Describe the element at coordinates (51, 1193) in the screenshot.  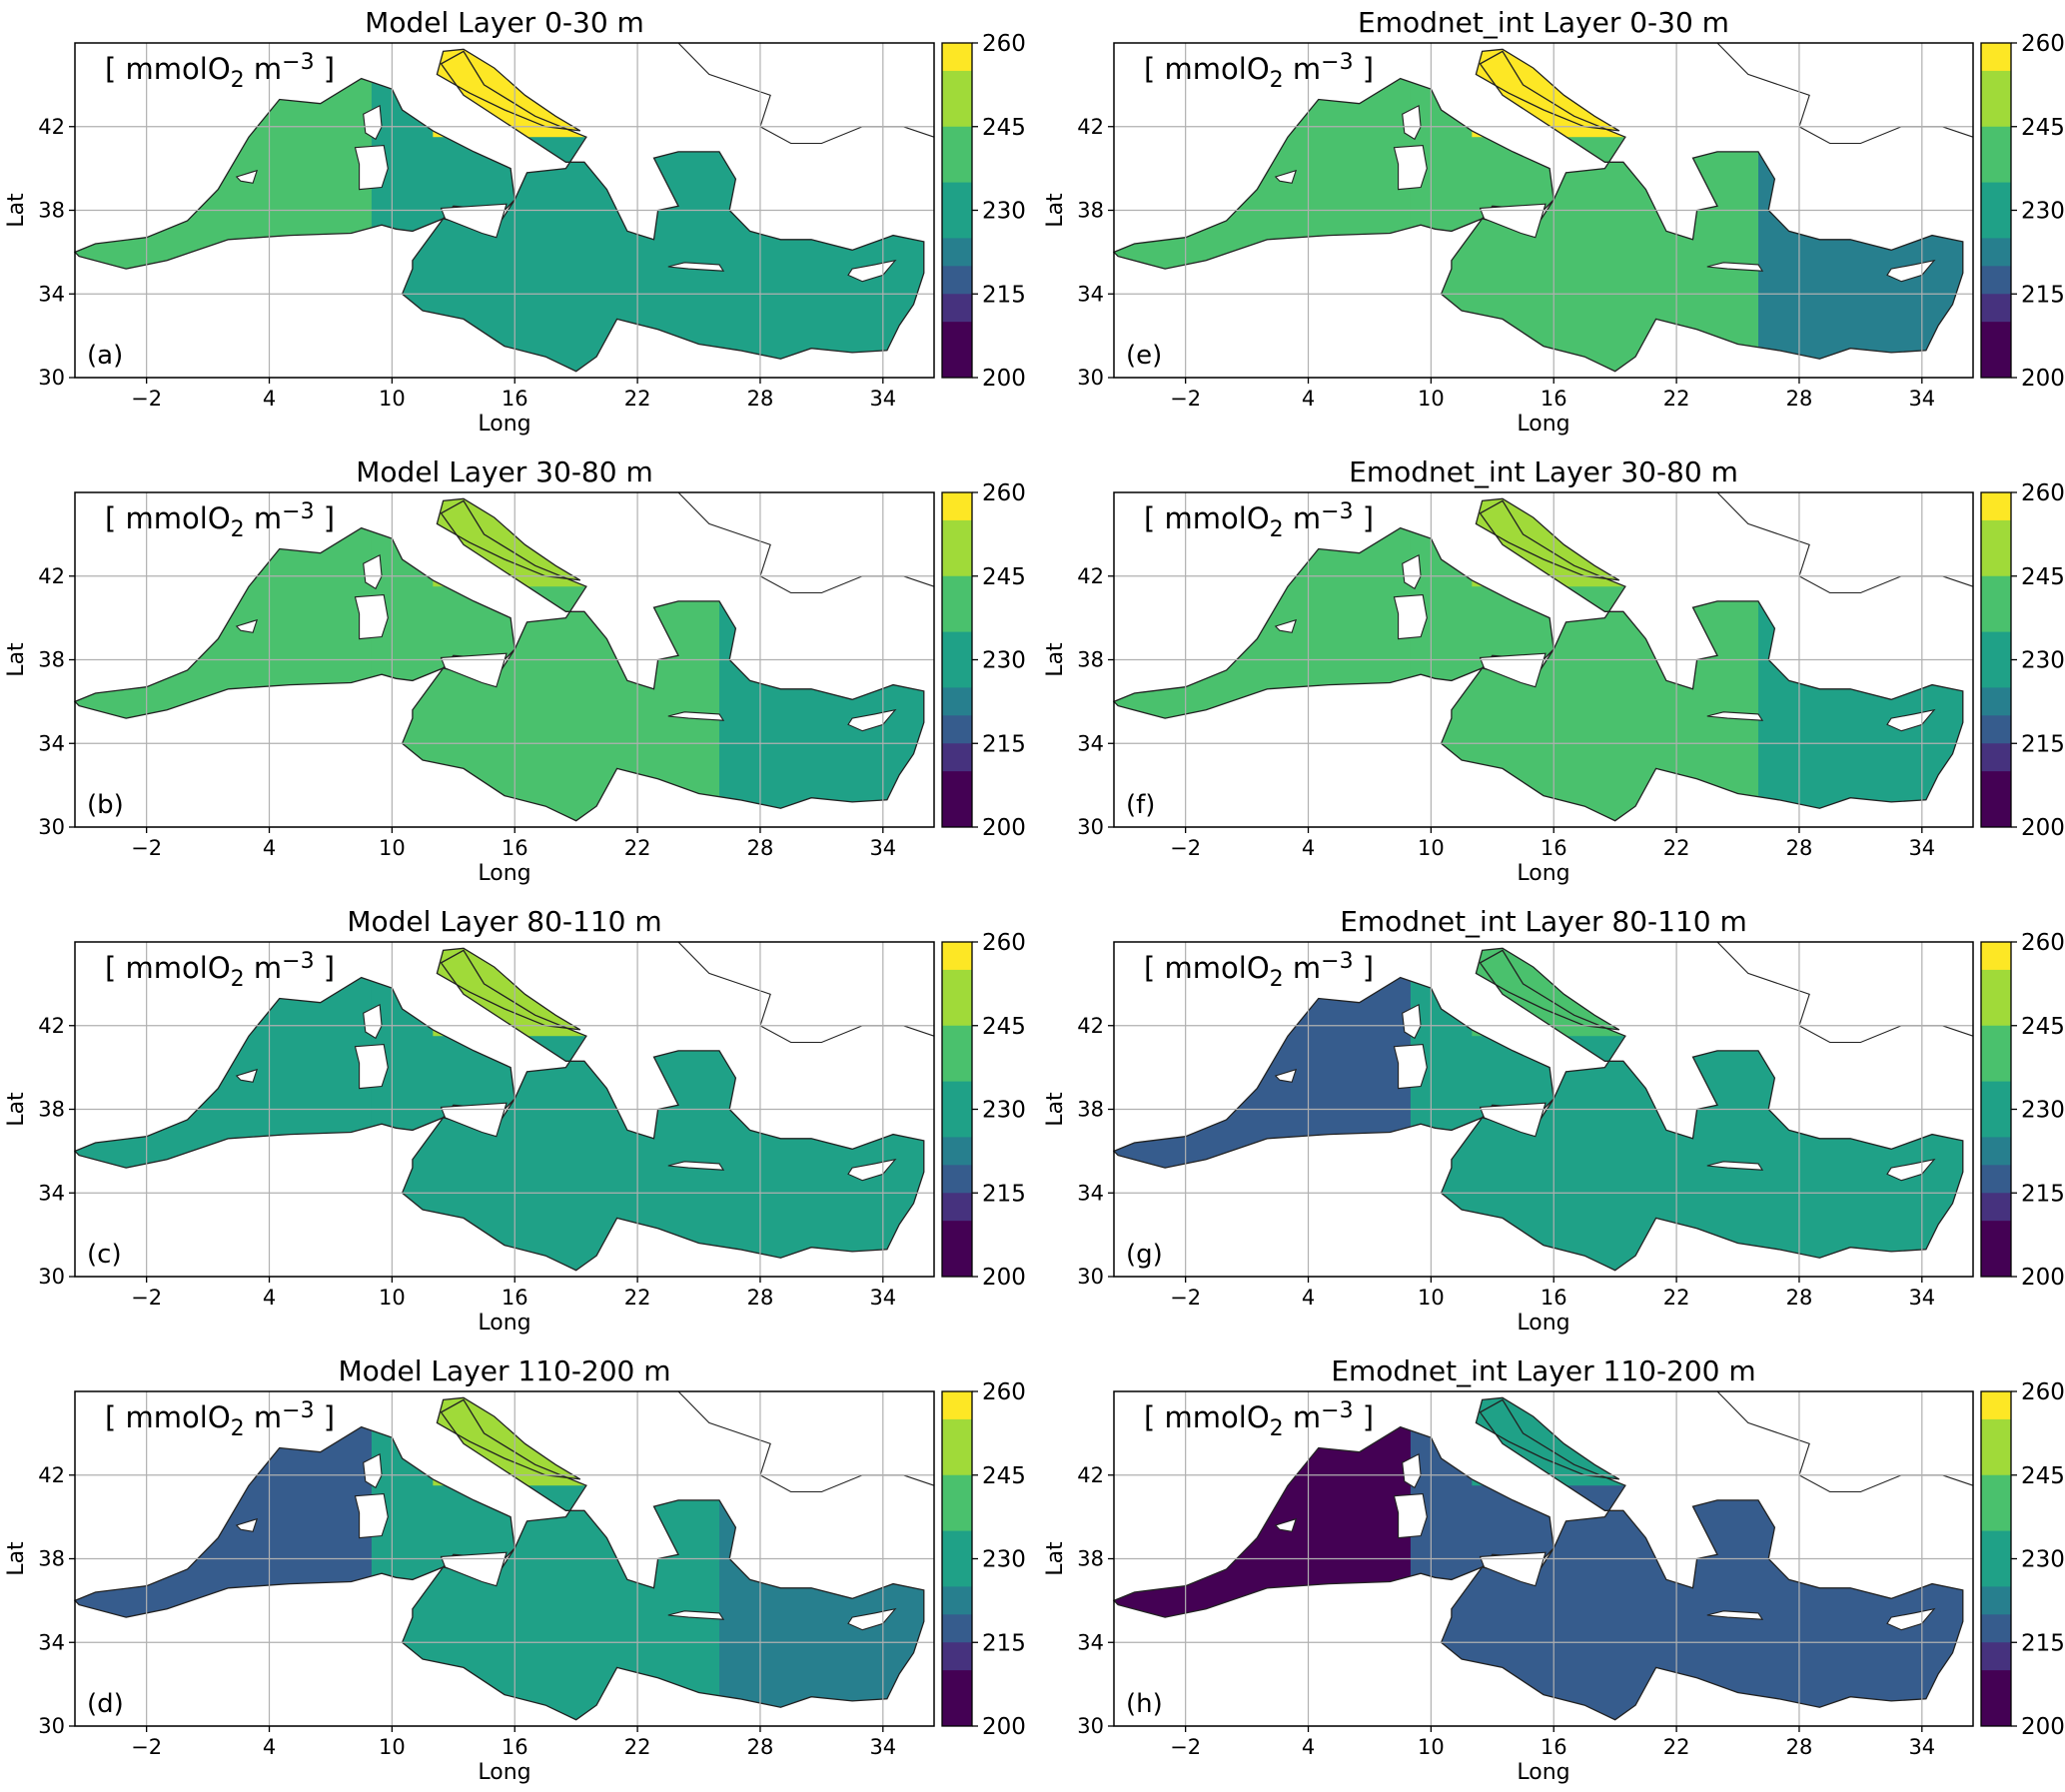
I see `y-tick-label: 34` at that location.